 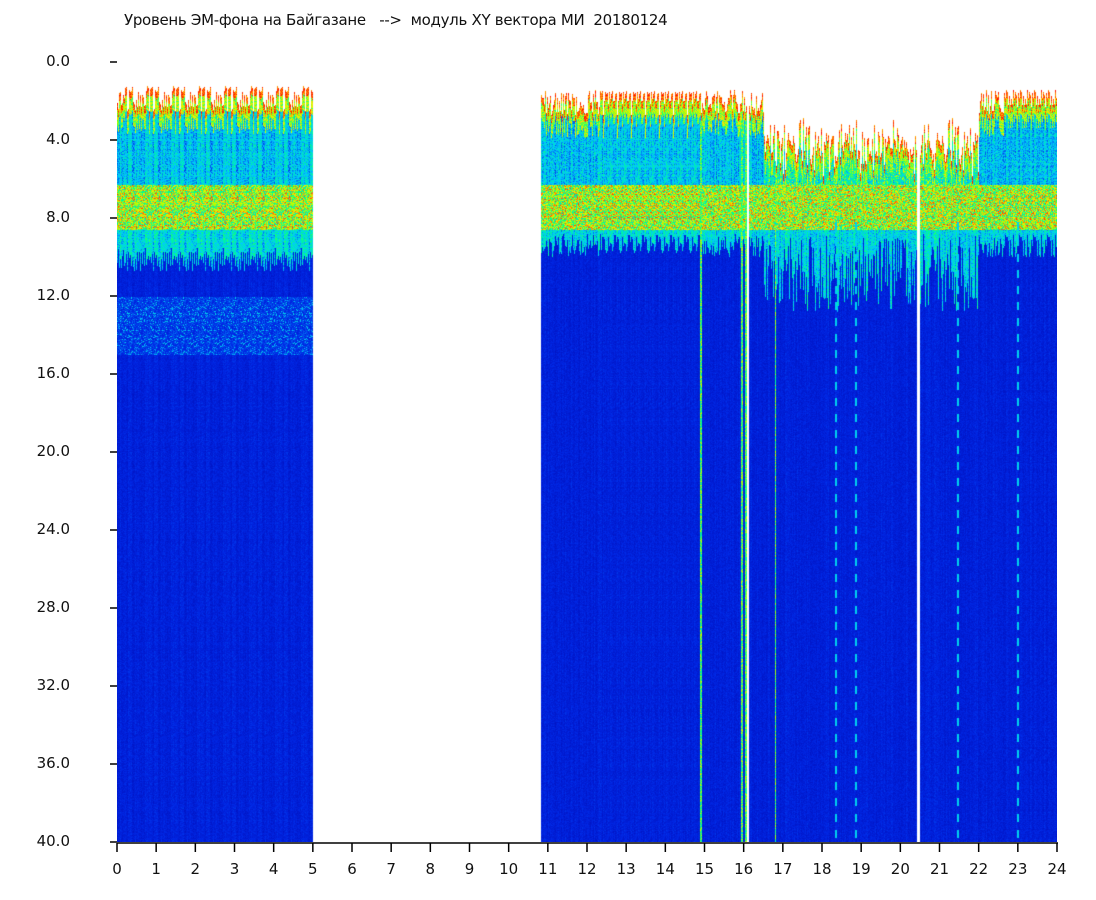 What do you see at coordinates (626, 869) in the screenshot?
I see `x-tick-label: 13` at bounding box center [626, 869].